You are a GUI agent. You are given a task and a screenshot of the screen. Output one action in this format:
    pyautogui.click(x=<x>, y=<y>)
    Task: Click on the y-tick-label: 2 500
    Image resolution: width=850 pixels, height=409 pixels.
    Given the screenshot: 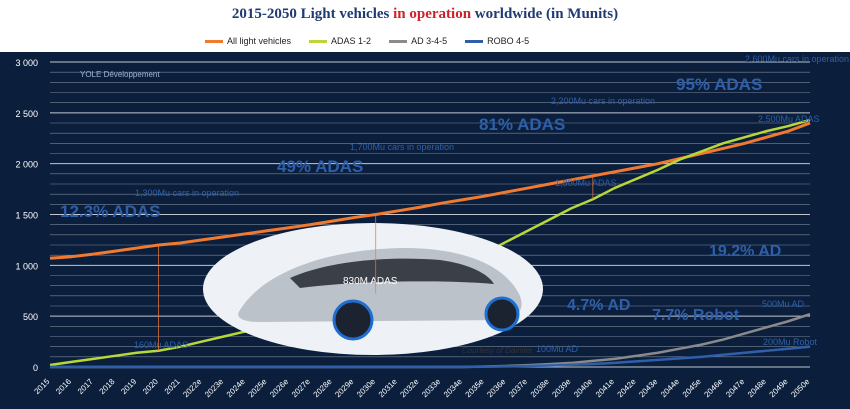 What is the action you would take?
    pyautogui.click(x=26, y=114)
    